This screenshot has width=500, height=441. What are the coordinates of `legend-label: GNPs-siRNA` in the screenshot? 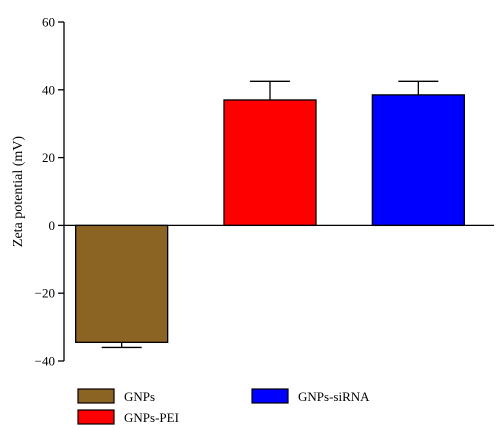 It's located at (334, 396).